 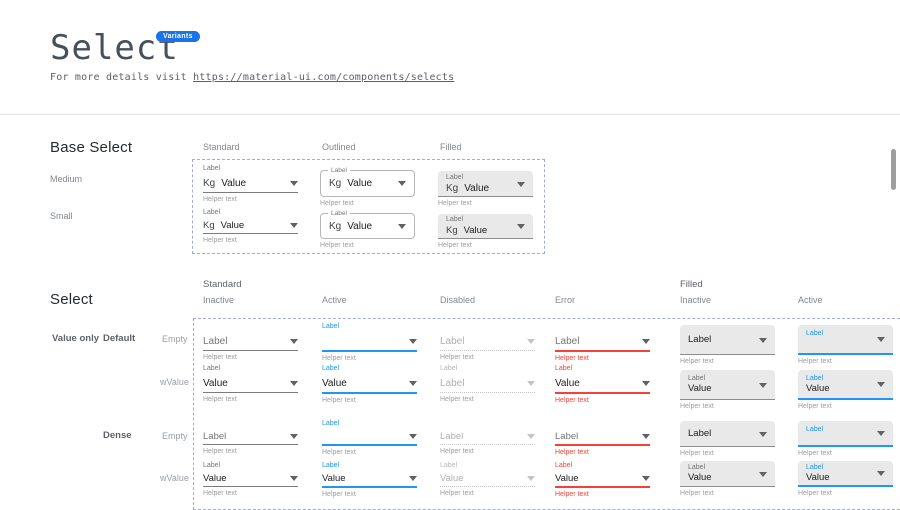 I want to click on base-standard-medium-select: Label Kg Value Helper text, so click(x=250, y=183).